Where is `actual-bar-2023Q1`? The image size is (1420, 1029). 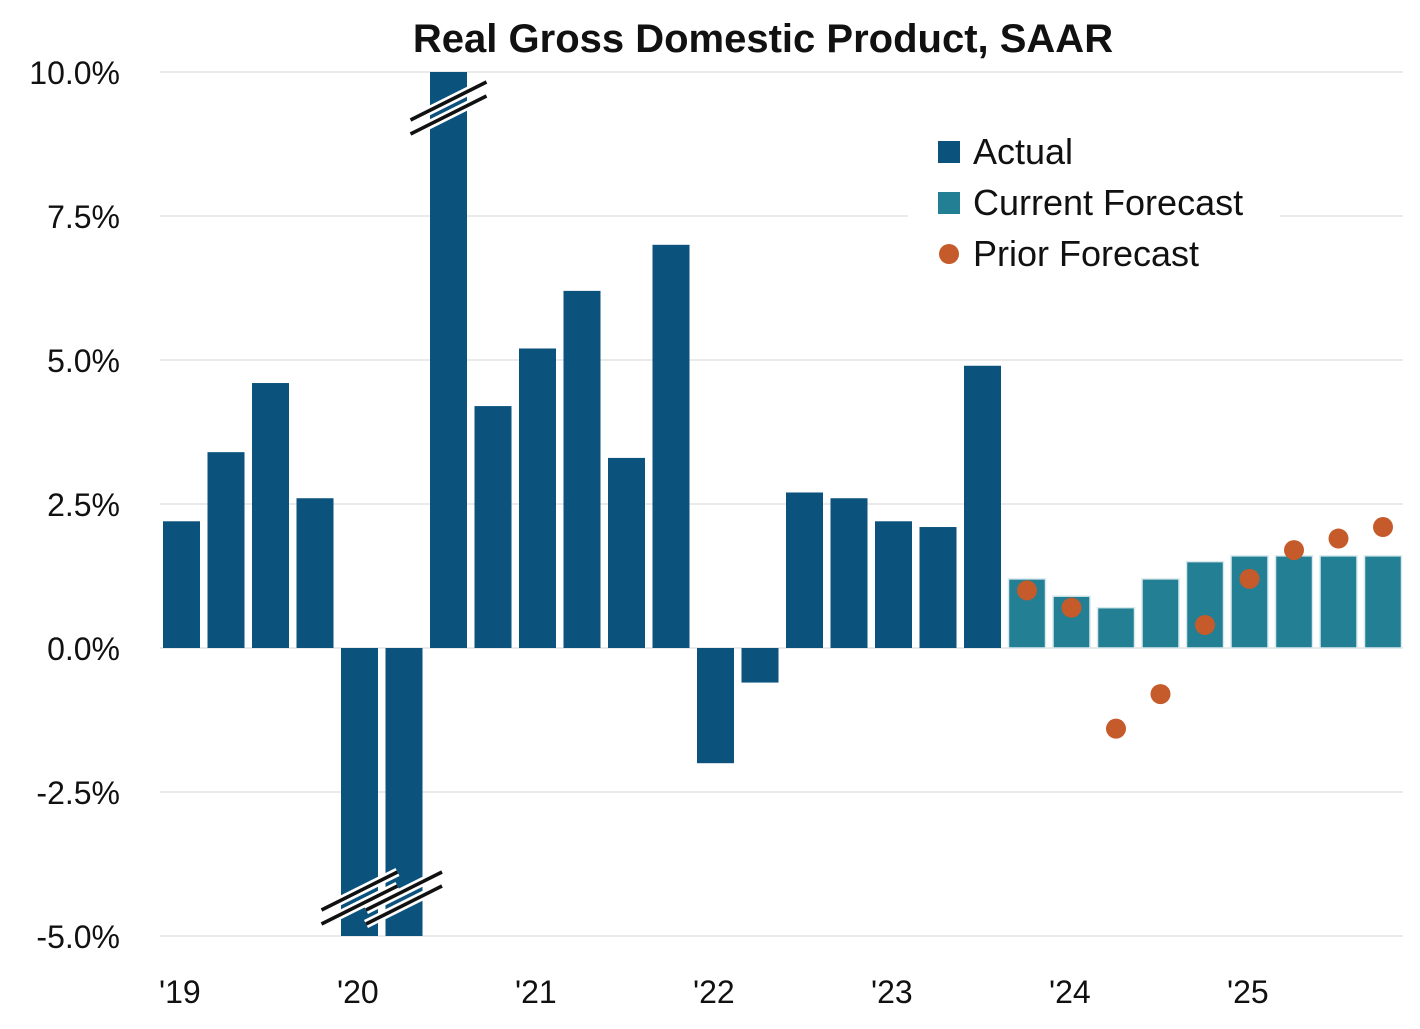 actual-bar-2023Q1 is located at coordinates (893, 584).